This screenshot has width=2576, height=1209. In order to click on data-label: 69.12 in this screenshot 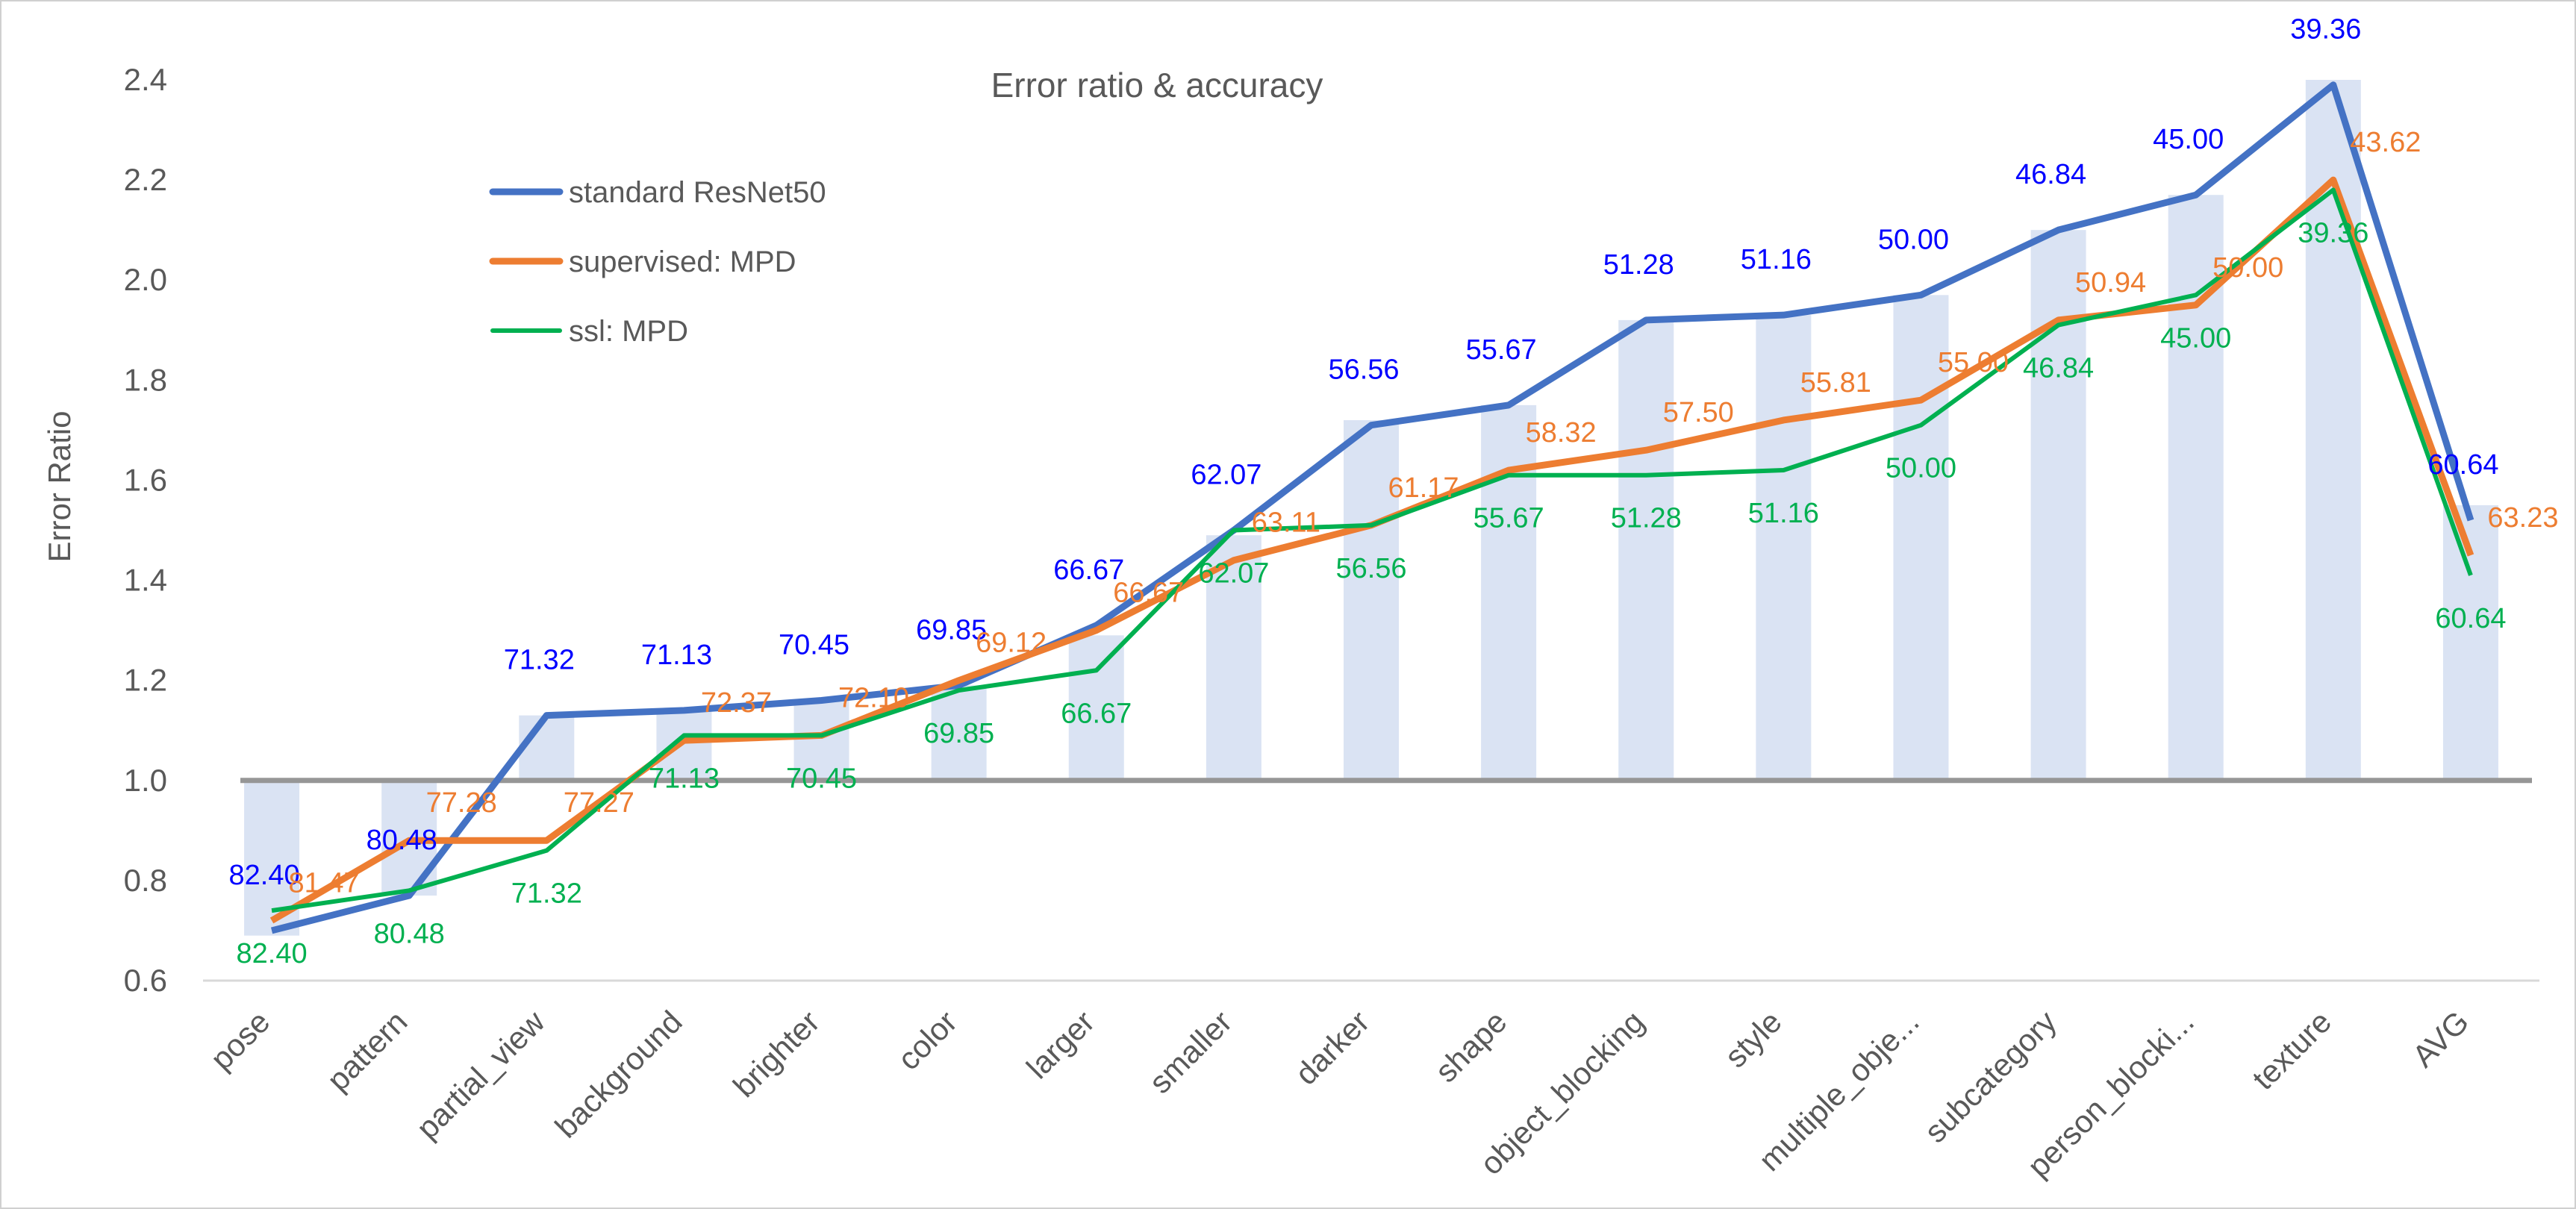, I will do `click(1011, 643)`.